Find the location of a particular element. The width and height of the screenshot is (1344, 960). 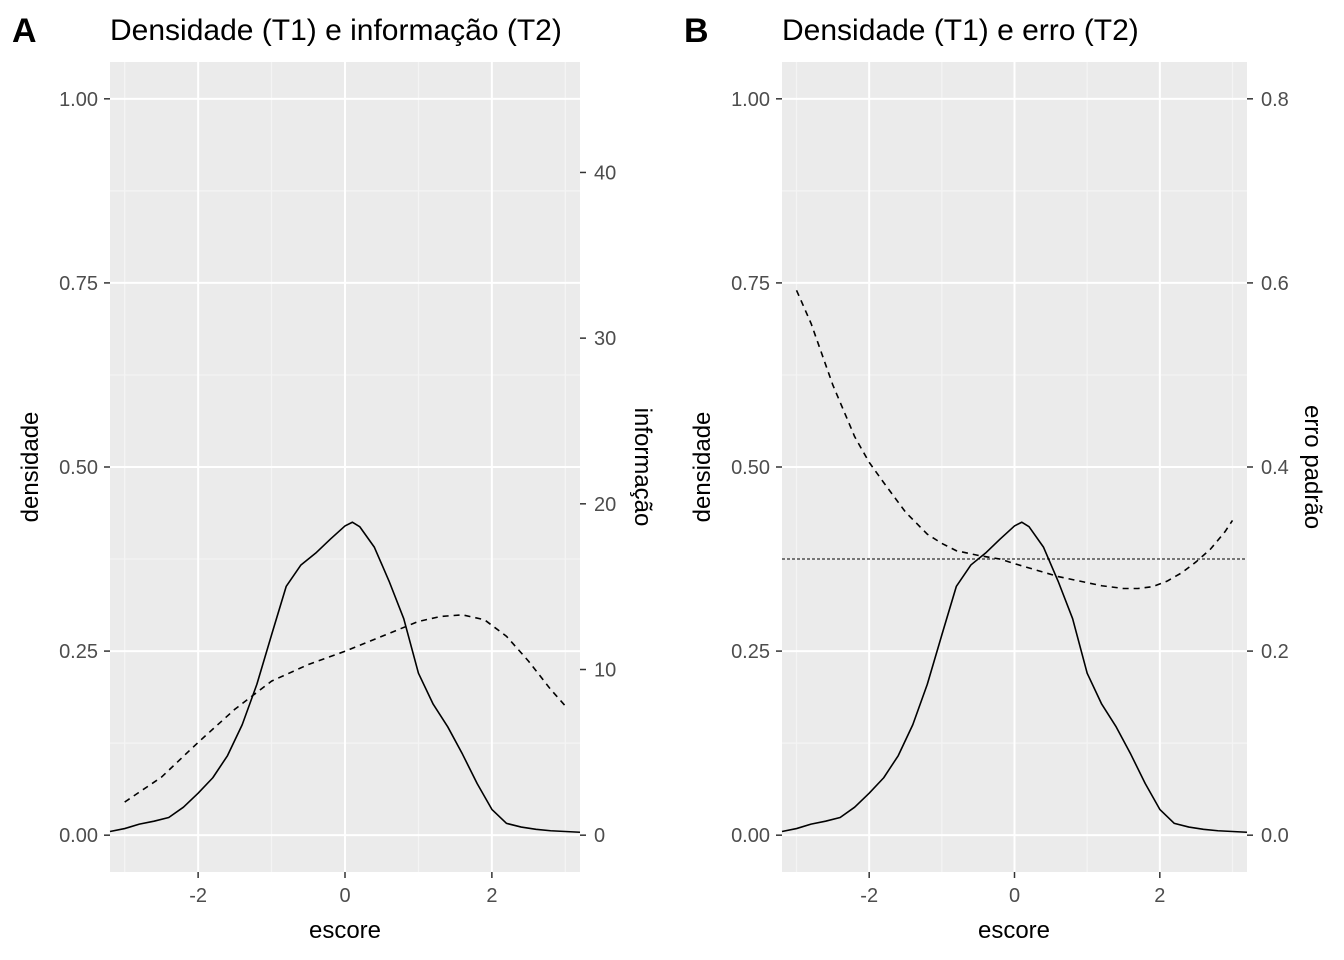

panel-a-series-lines is located at coordinates (345, 677).